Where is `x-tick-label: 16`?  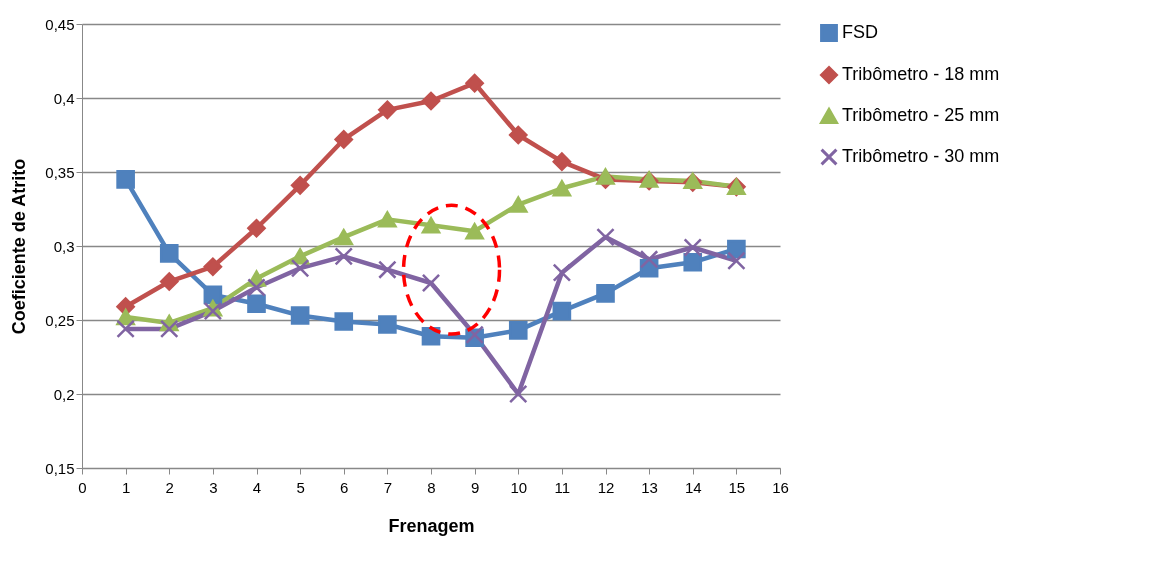
x-tick-label: 16 is located at coordinates (780, 487).